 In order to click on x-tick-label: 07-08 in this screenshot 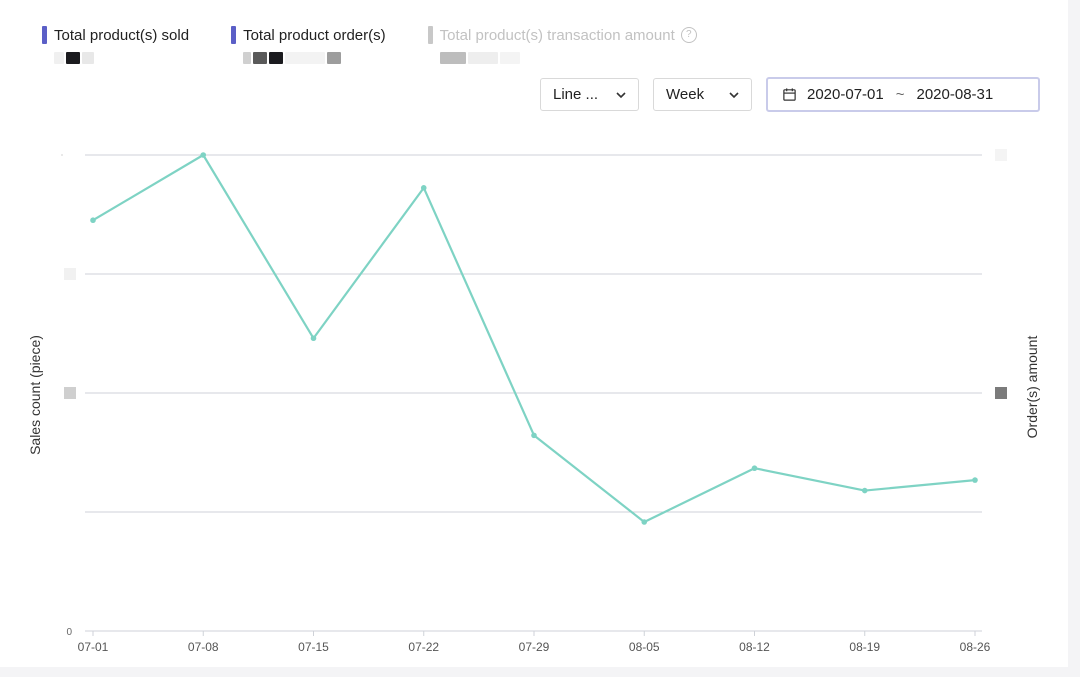, I will do `click(203, 647)`.